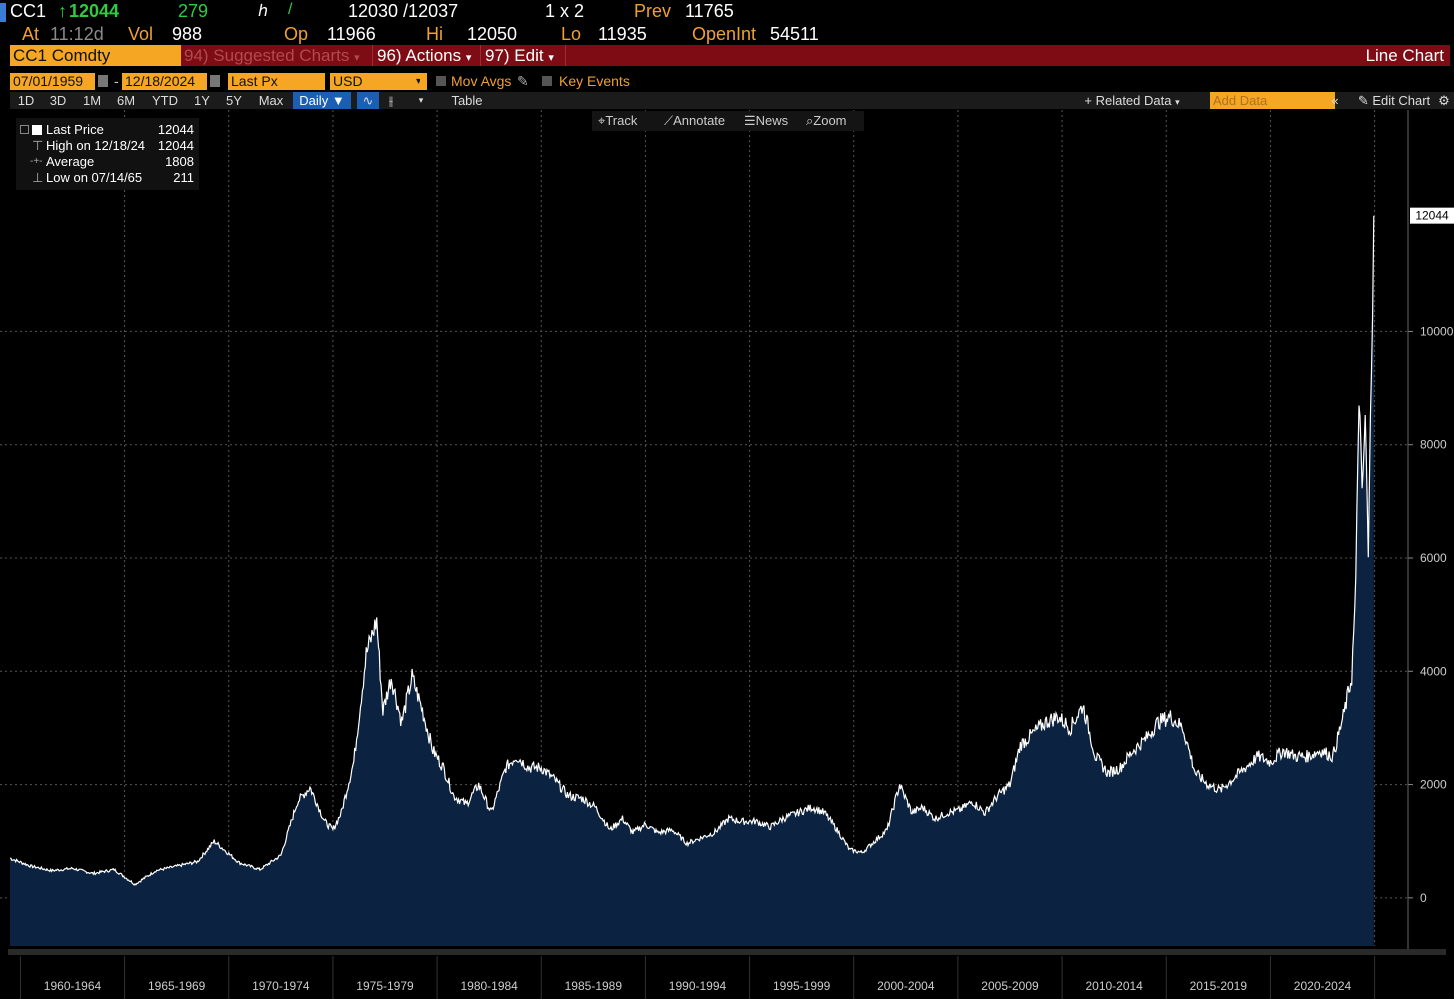 The width and height of the screenshot is (1454, 999). Describe the element at coordinates (403, 11) in the screenshot. I see `bid-ask: 12030 /12037` at that location.